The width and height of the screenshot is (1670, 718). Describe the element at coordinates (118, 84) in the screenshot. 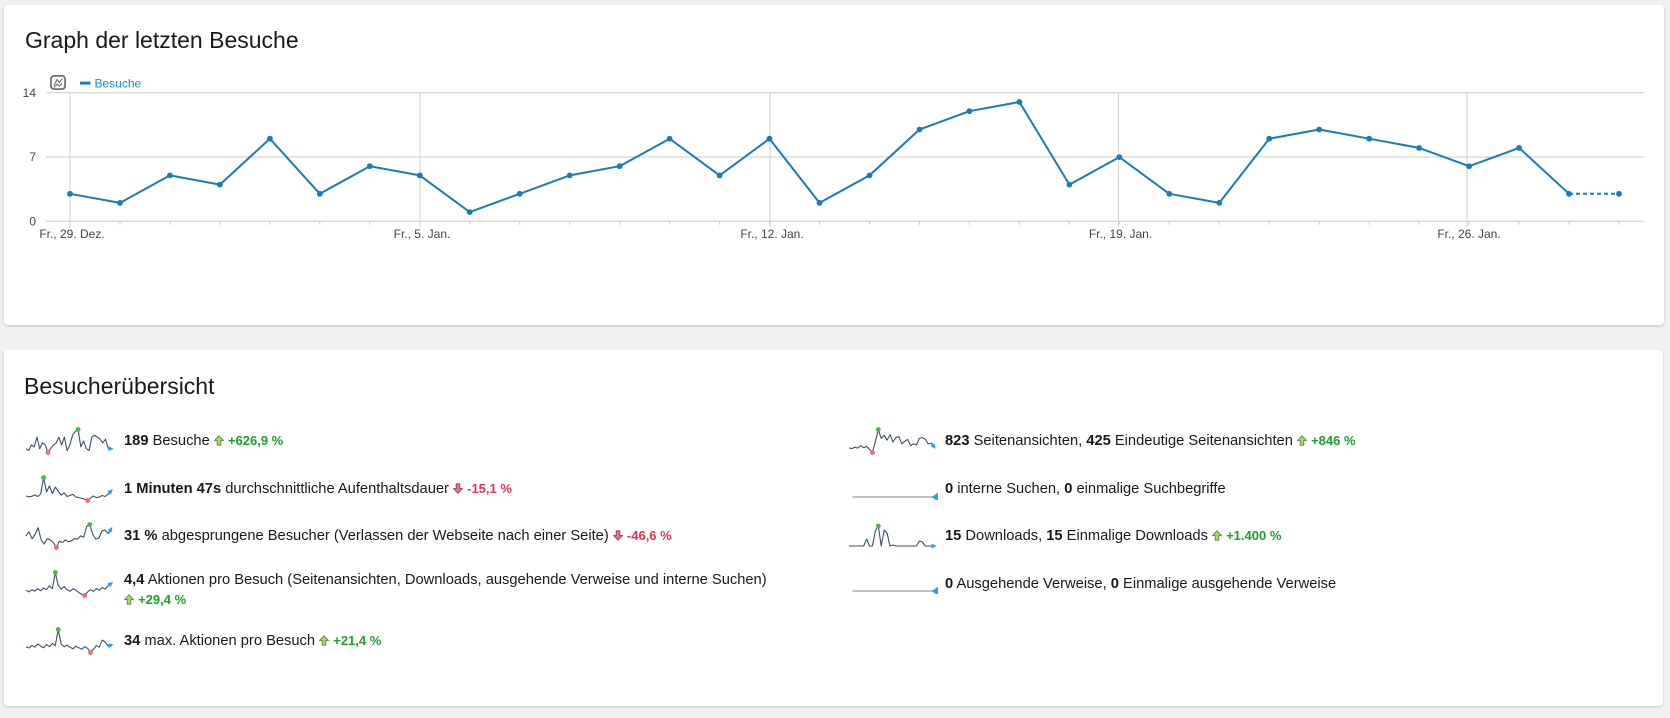

I see `svg-text: Besuche` at that location.